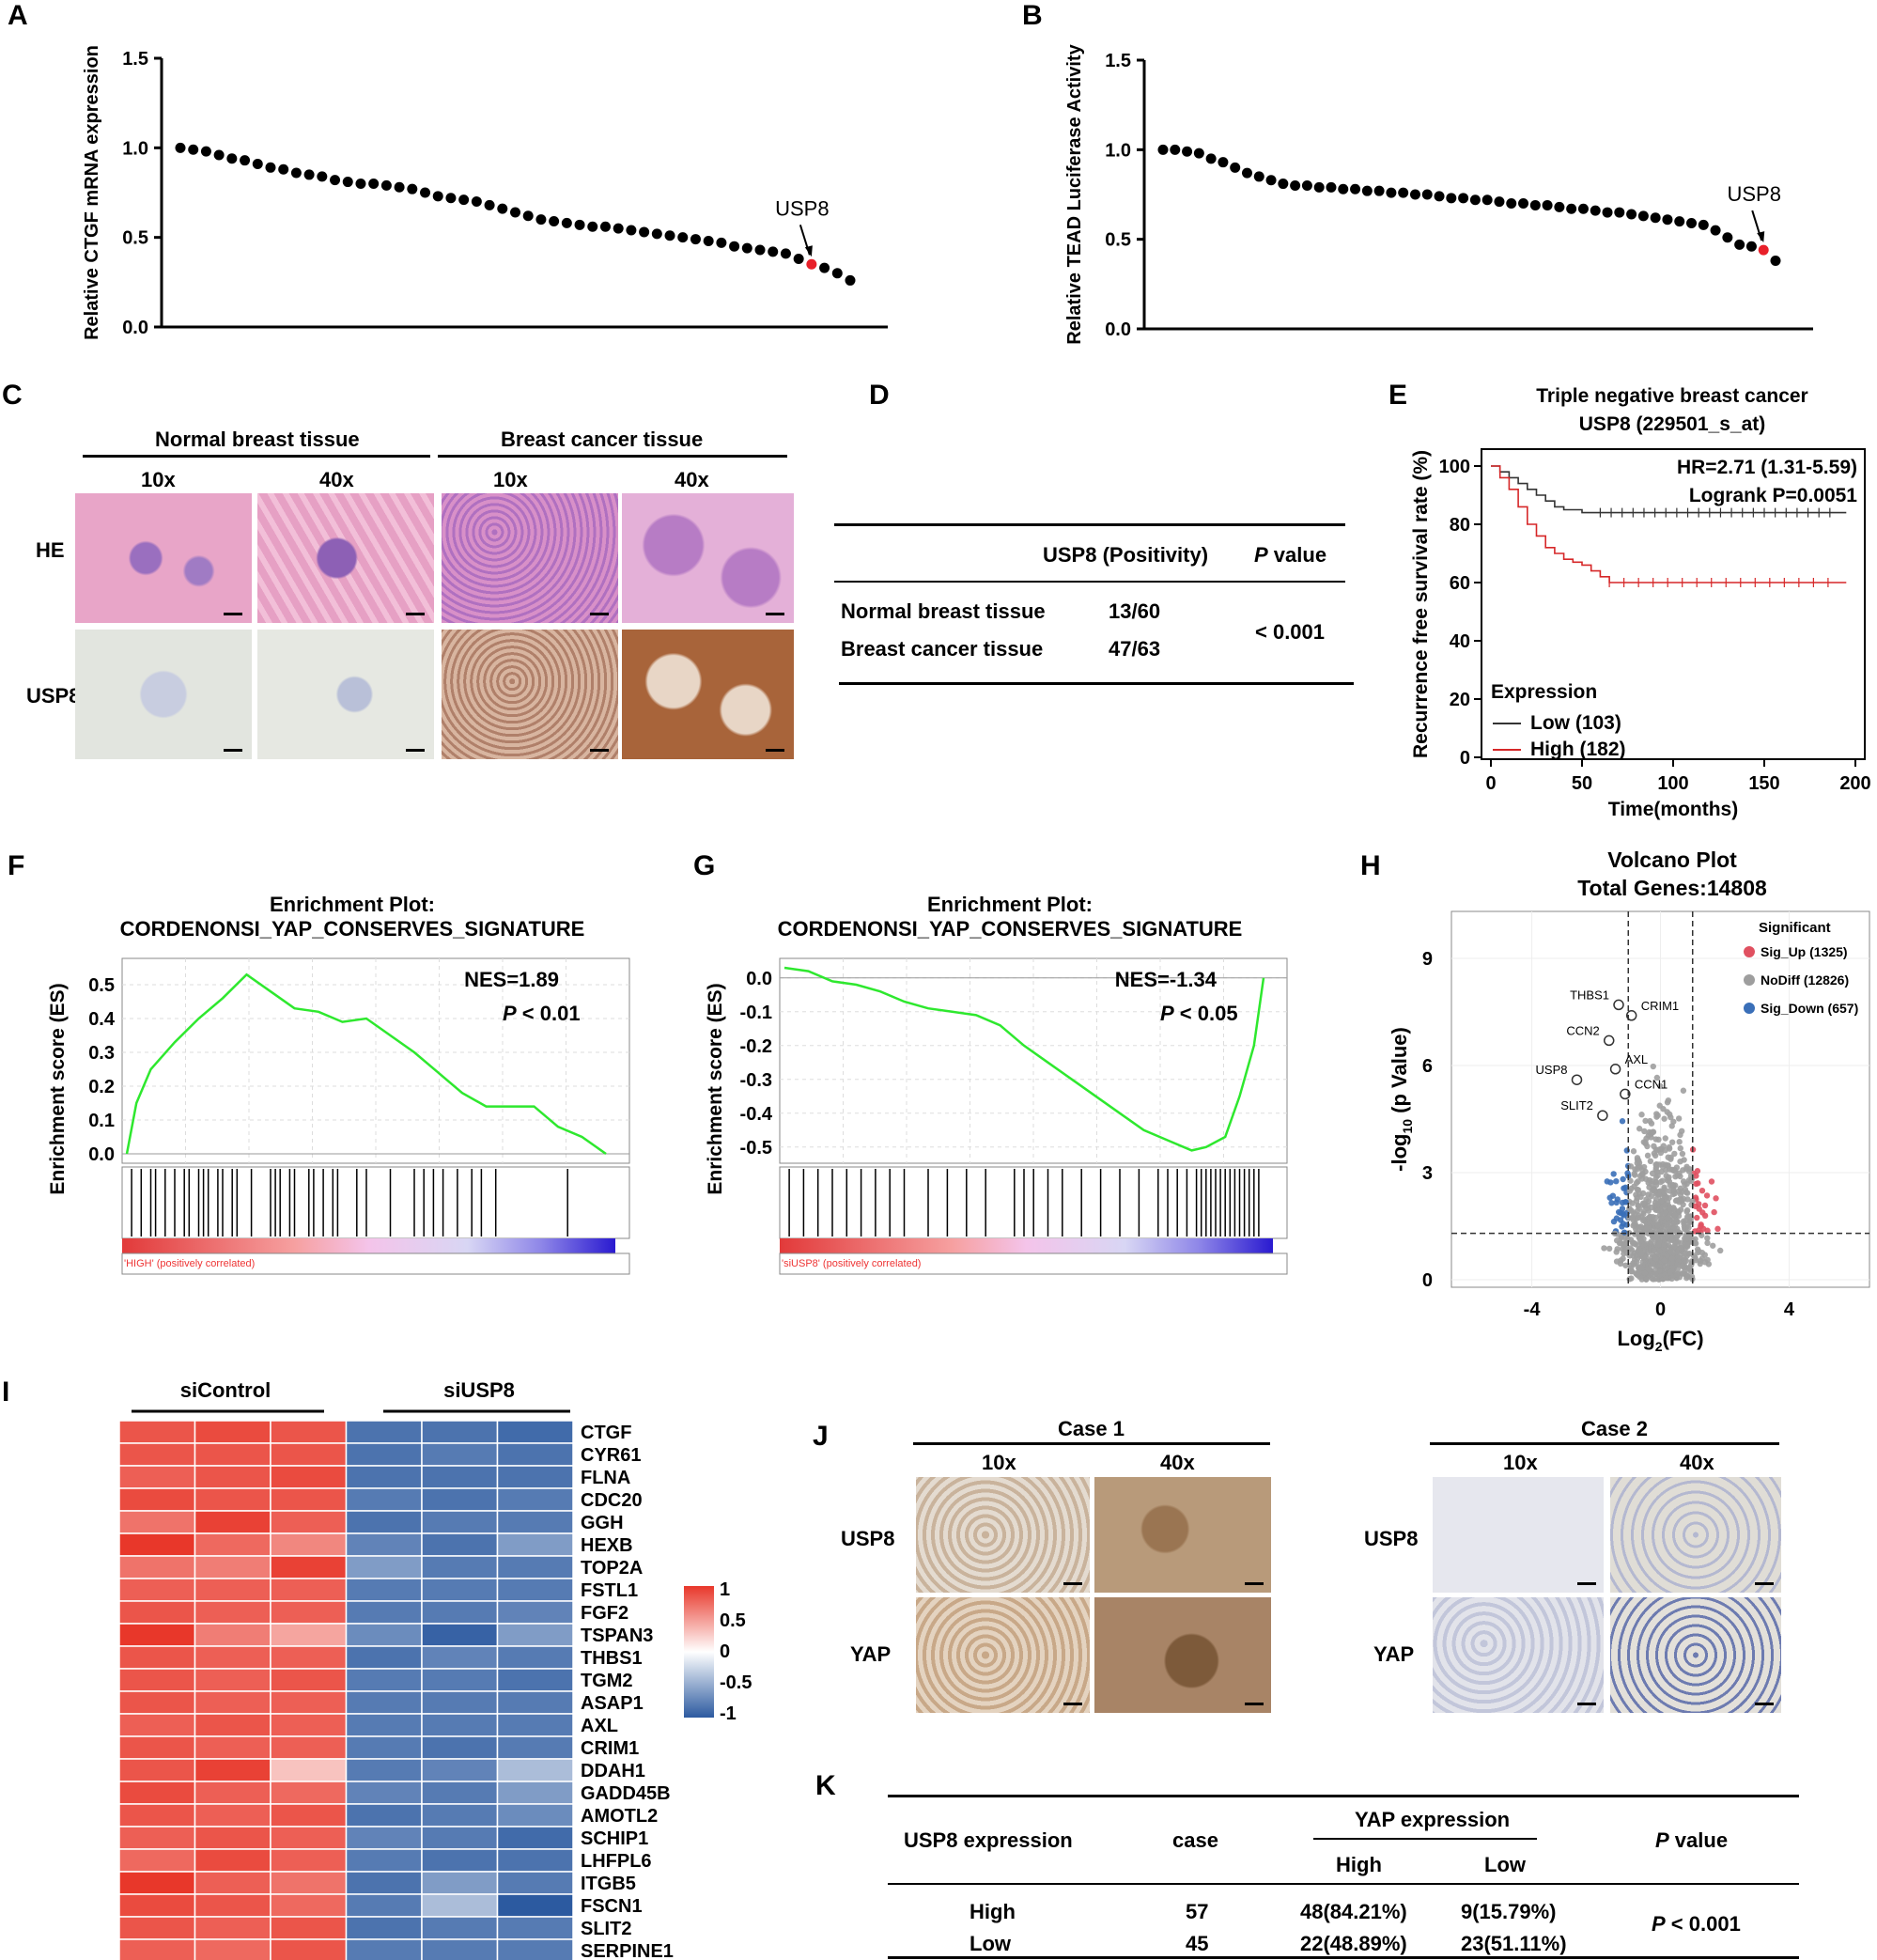 The width and height of the screenshot is (1877, 1960). Describe the element at coordinates (1197, 1911) in the screenshot. I see `row-case: 57` at that location.